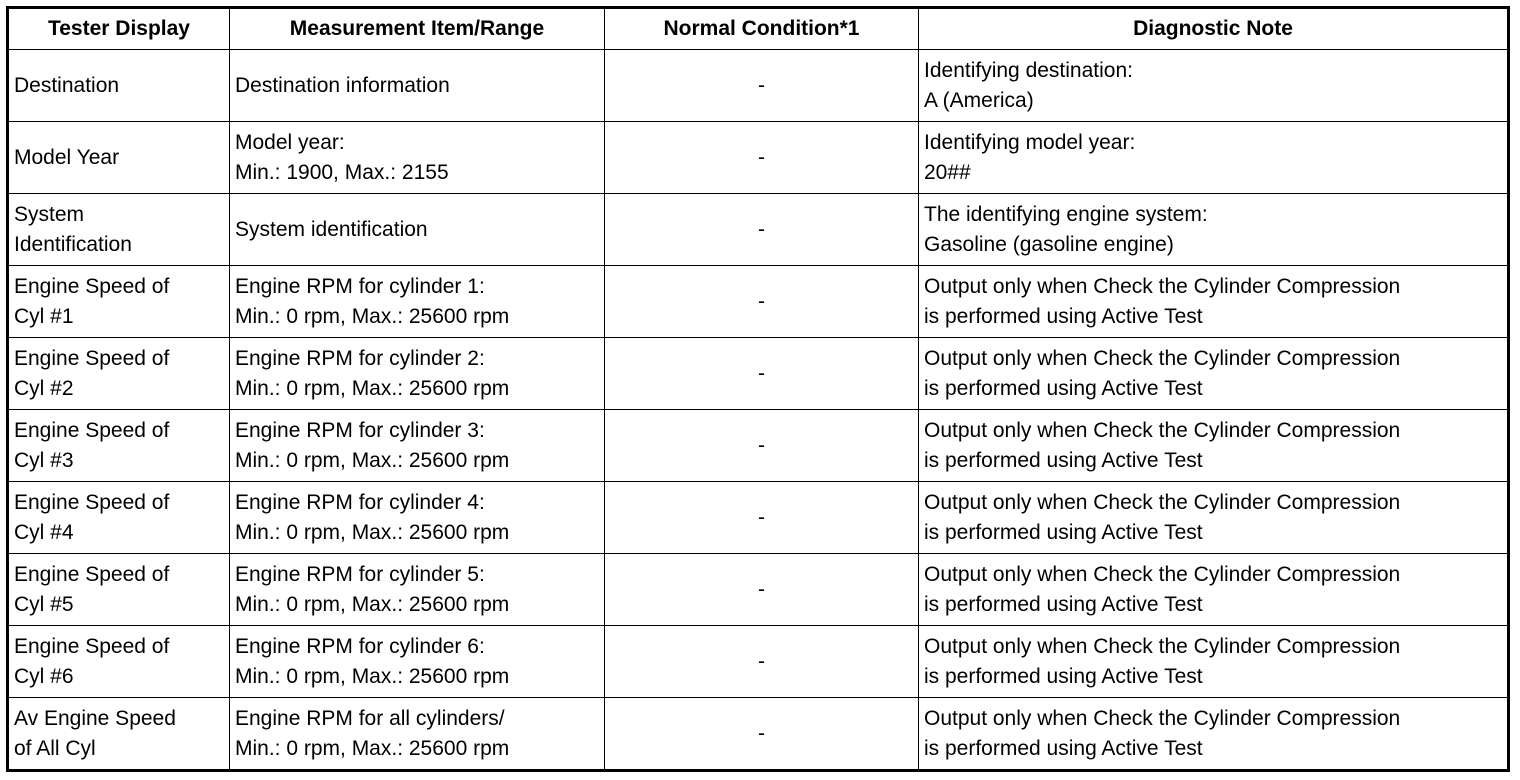  I want to click on table-cell: Model Year, so click(118, 157).